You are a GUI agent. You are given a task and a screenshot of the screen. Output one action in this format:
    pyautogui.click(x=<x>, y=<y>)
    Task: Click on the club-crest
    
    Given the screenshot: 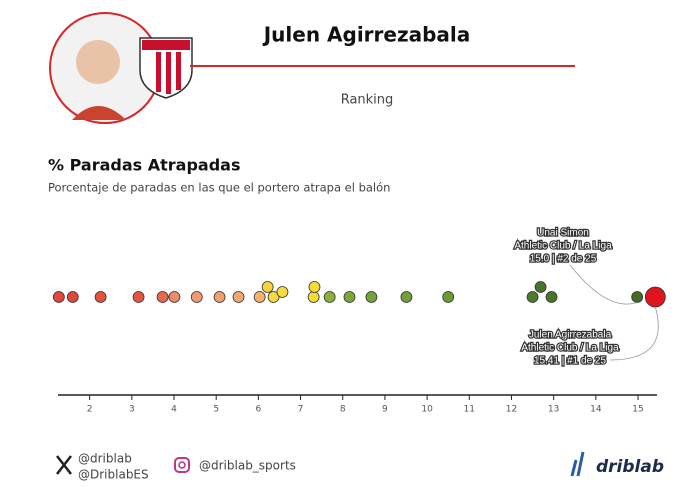 What is the action you would take?
    pyautogui.click(x=166, y=68)
    